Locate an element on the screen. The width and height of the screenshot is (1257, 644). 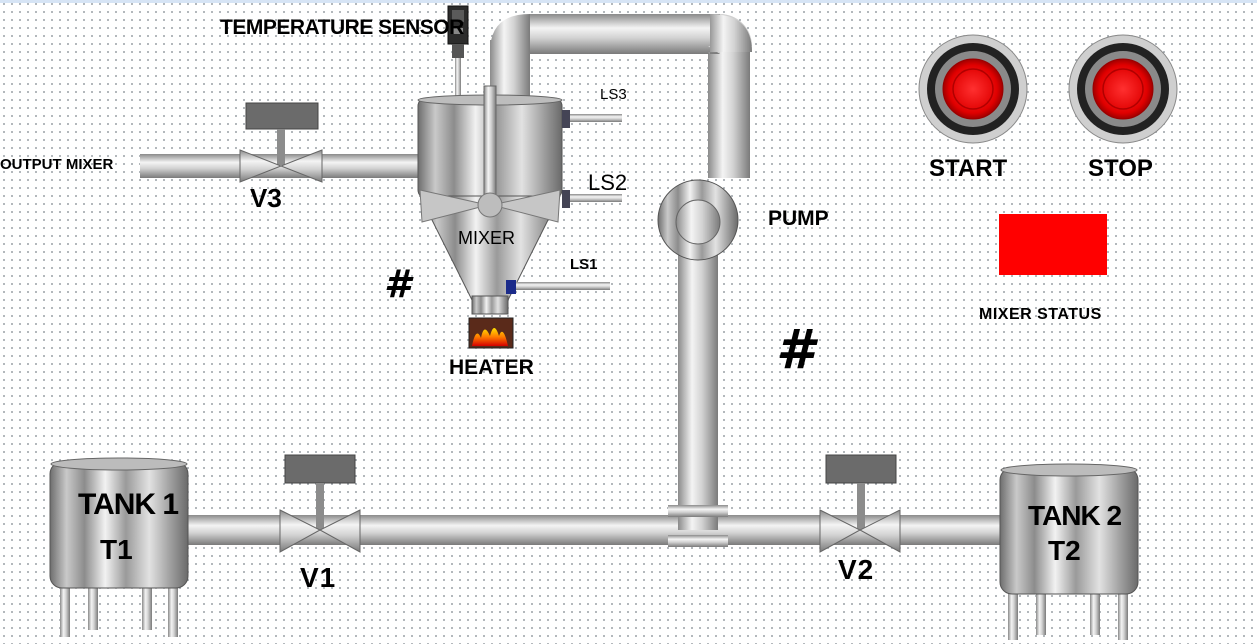
flame-icon is located at coordinates (491, 333).